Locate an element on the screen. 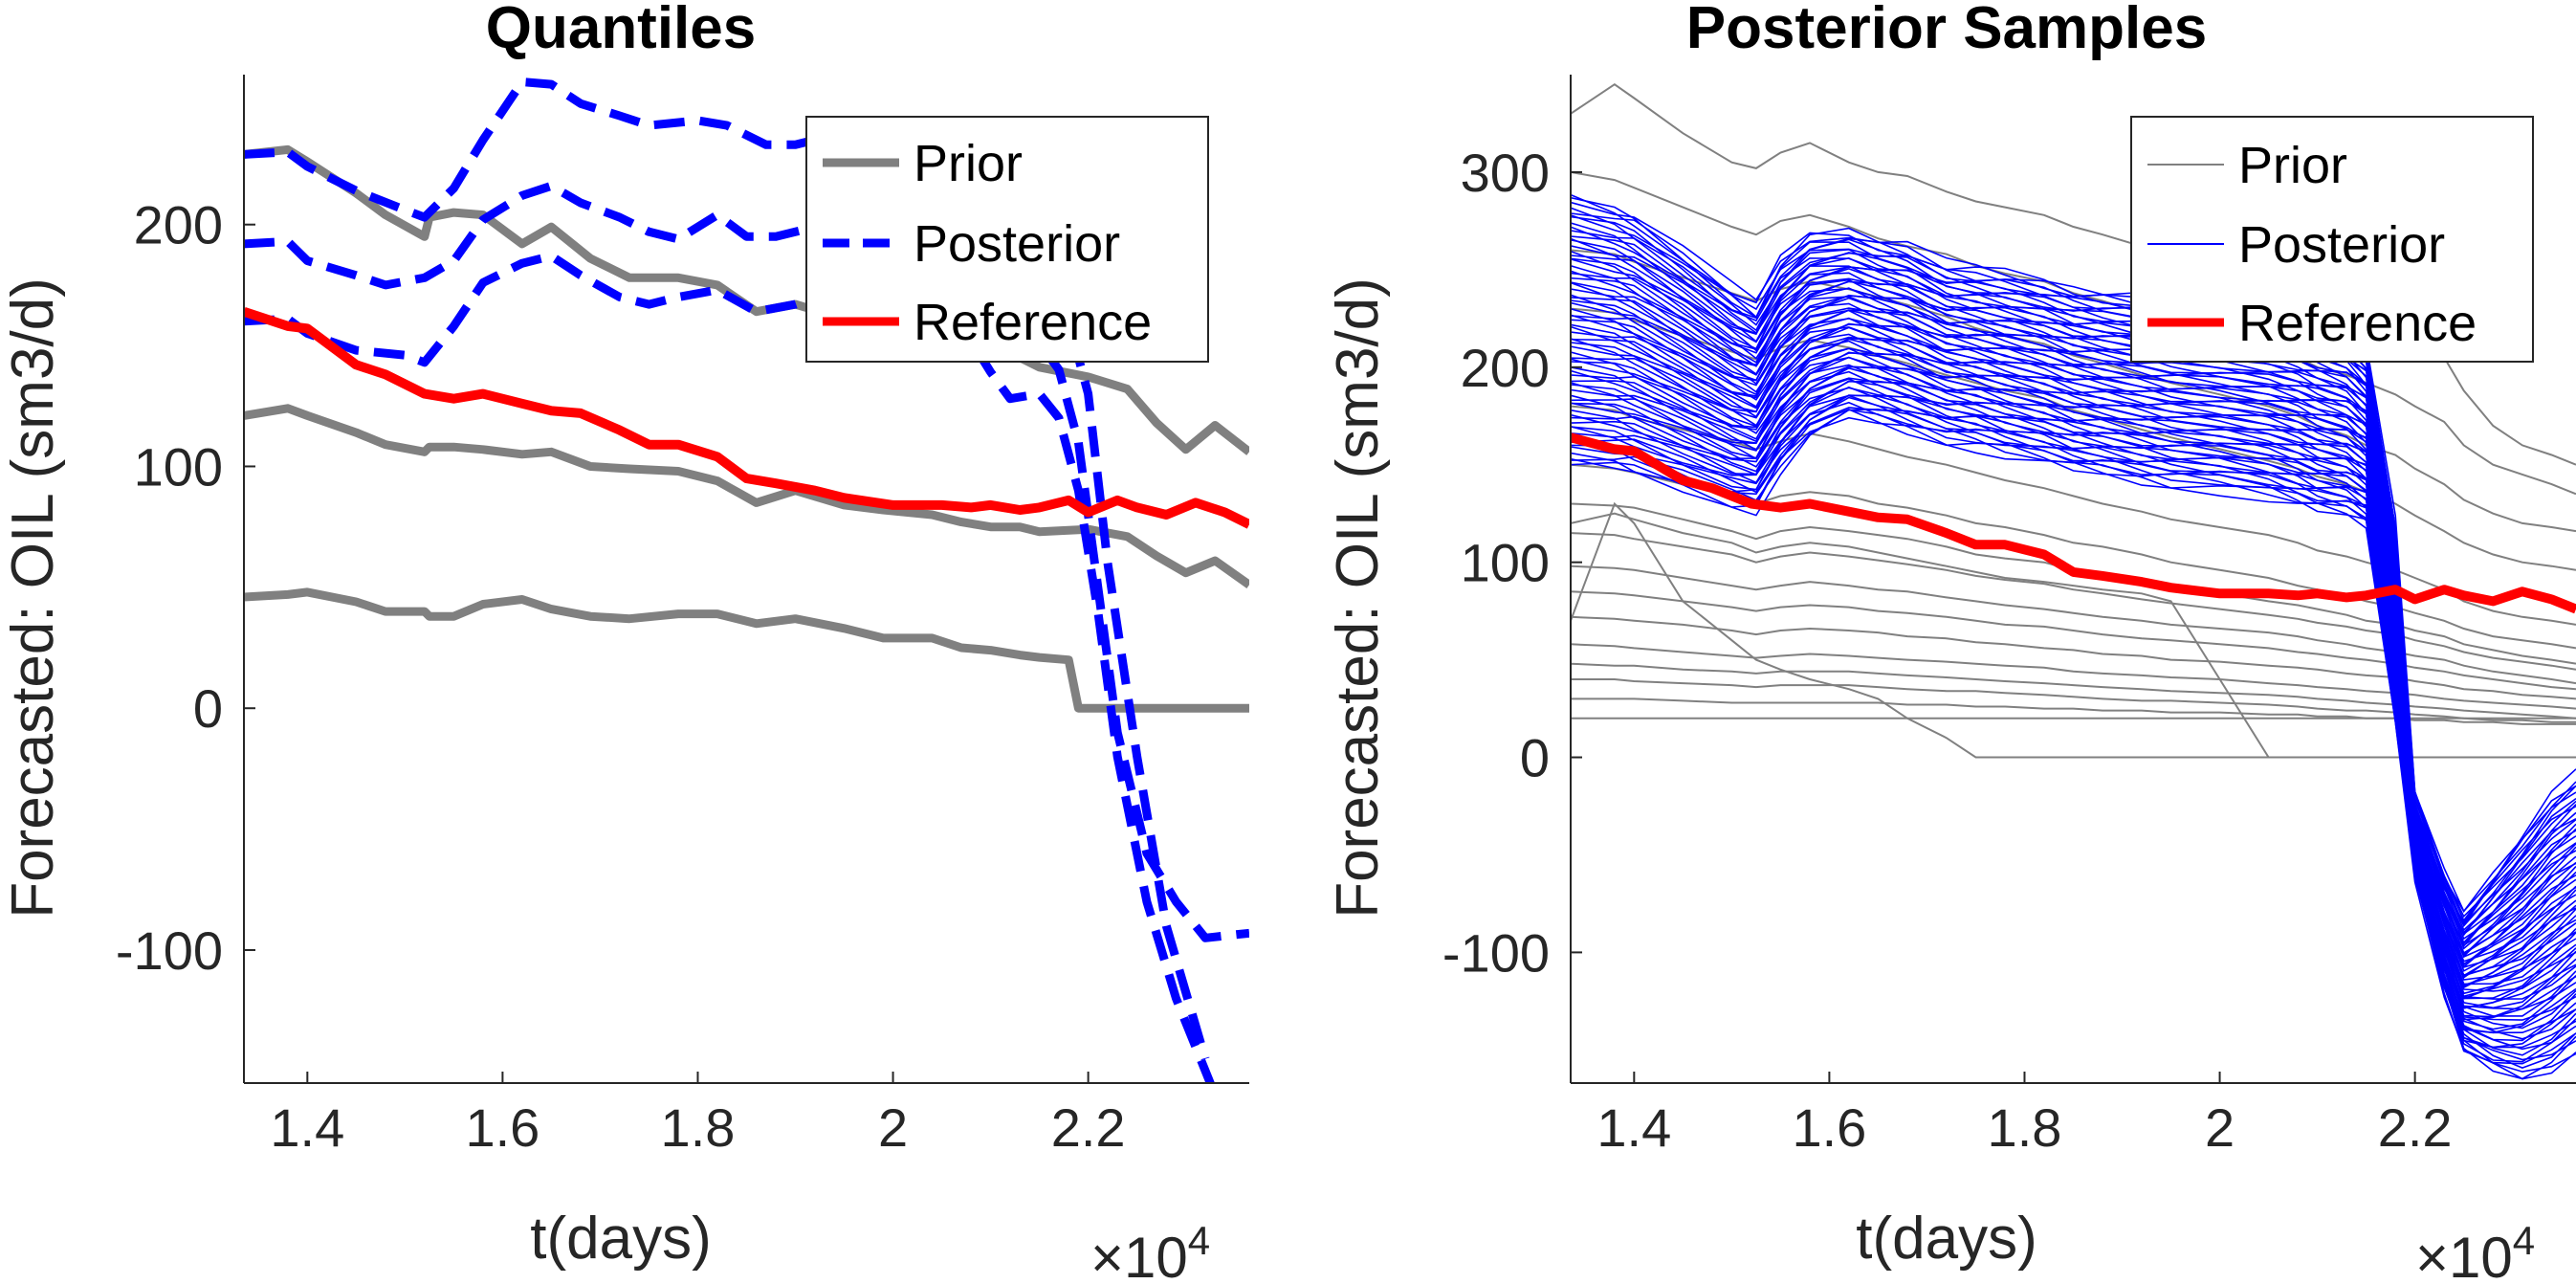 This screenshot has width=2576, height=1284. panel-title: Quantiles is located at coordinates (621, 30).